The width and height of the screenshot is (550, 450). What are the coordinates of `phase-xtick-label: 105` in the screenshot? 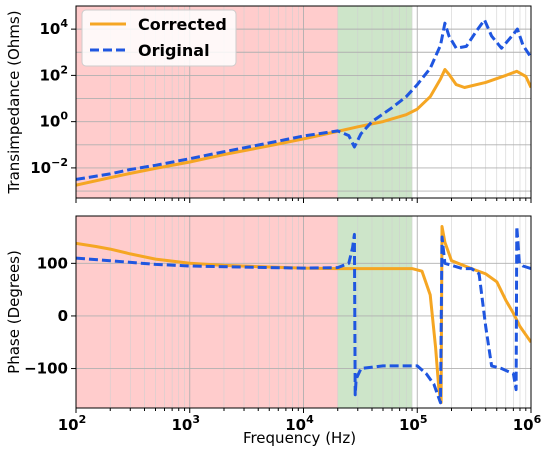 It's located at (413, 423).